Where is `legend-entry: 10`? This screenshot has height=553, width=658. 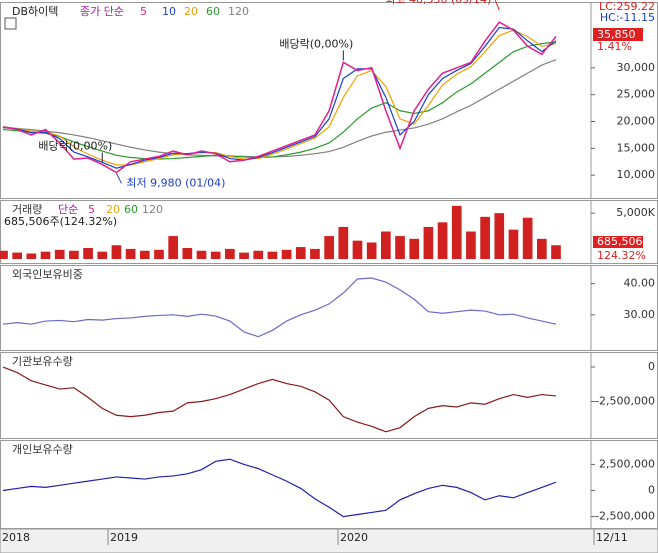 legend-entry: 10 is located at coordinates (169, 11).